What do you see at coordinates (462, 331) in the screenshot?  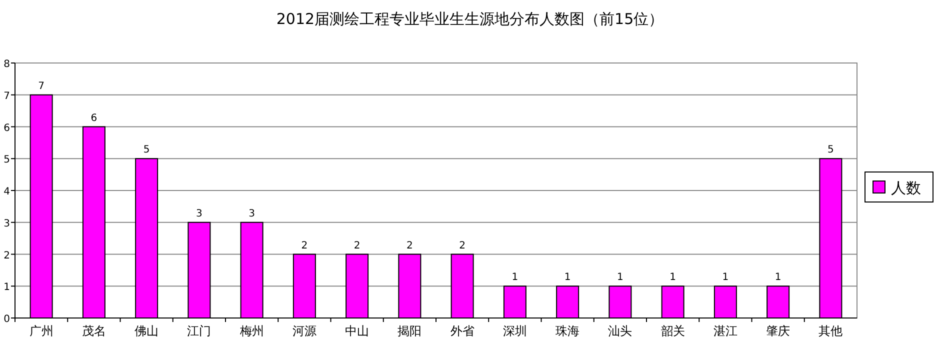 I see `x-tick-label: 外省` at bounding box center [462, 331].